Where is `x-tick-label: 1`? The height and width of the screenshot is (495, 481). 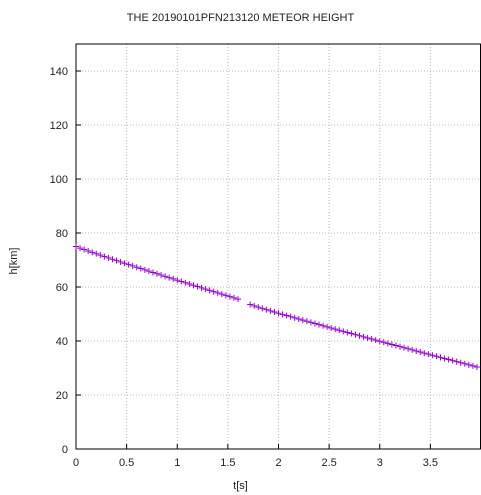
x-tick-label: 1 is located at coordinates (177, 463).